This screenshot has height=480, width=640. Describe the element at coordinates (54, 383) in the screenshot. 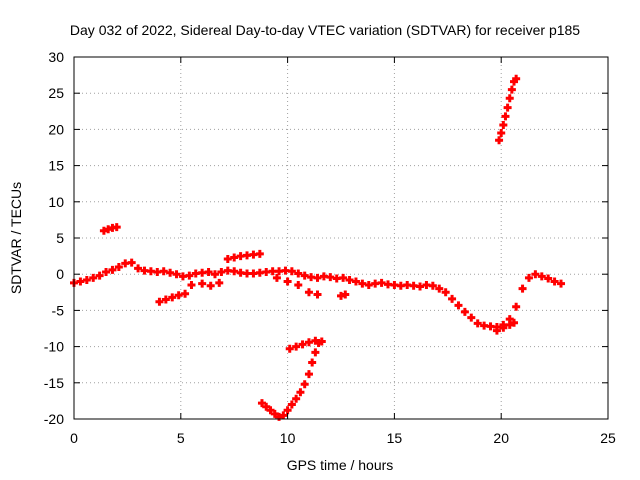

I see `y-tick-label: -15` at that location.